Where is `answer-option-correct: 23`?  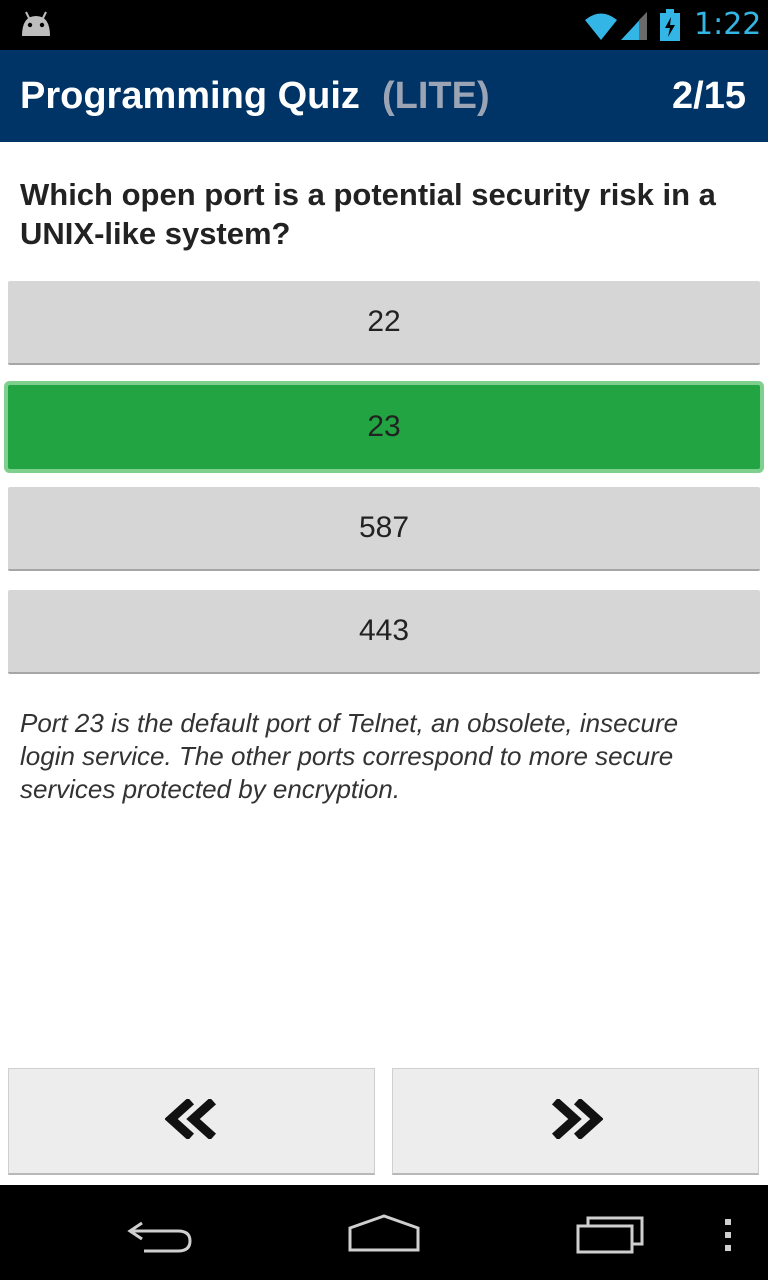
answer-option-correct: 23 is located at coordinates (384, 427).